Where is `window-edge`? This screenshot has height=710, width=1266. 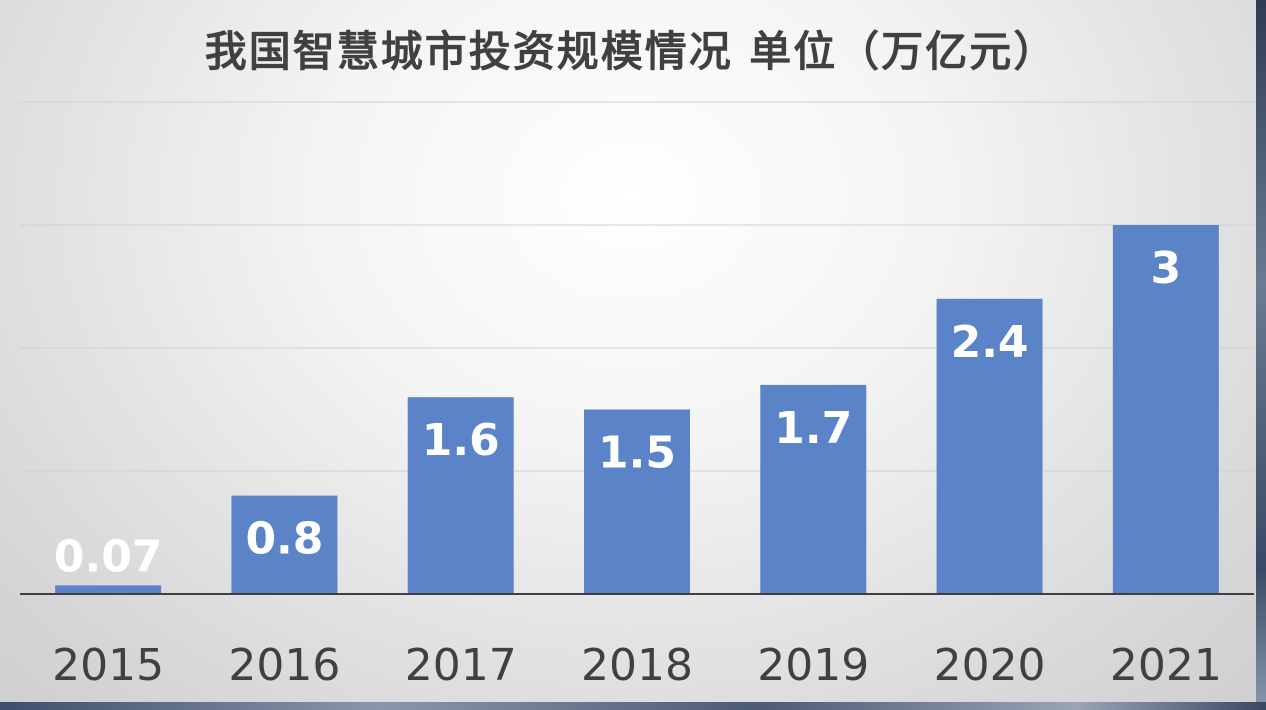
window-edge is located at coordinates (1261, 355).